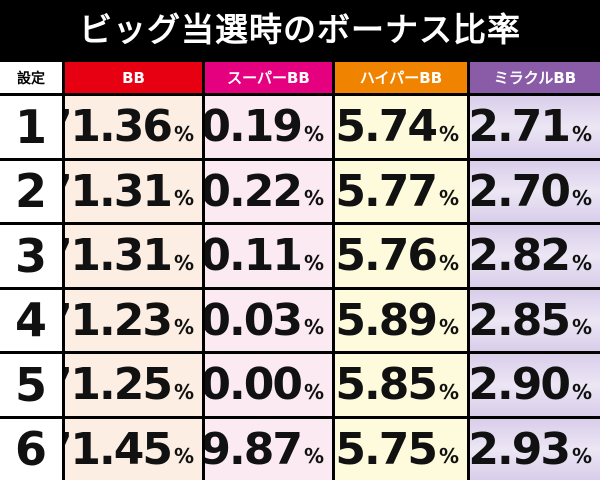 This screenshot has width=600, height=480. What do you see at coordinates (31, 77) in the screenshot?
I see `header-cell: 設定` at bounding box center [31, 77].